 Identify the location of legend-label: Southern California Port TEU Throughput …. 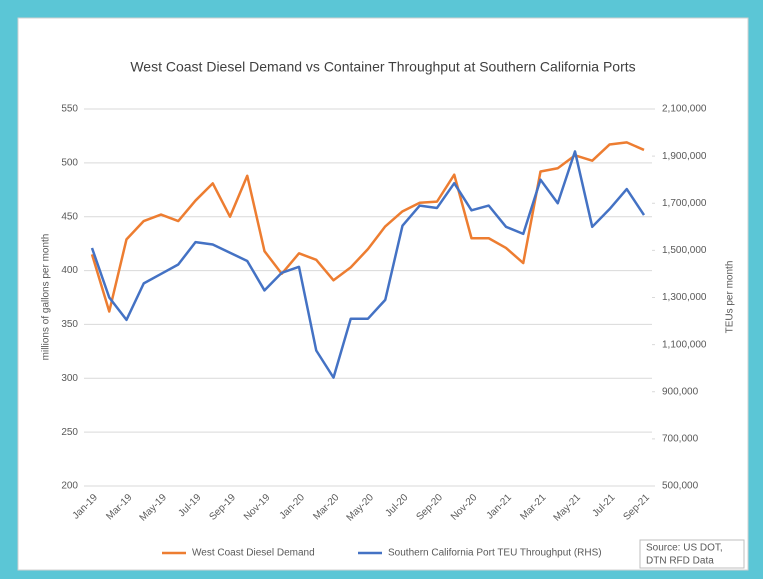
(495, 553).